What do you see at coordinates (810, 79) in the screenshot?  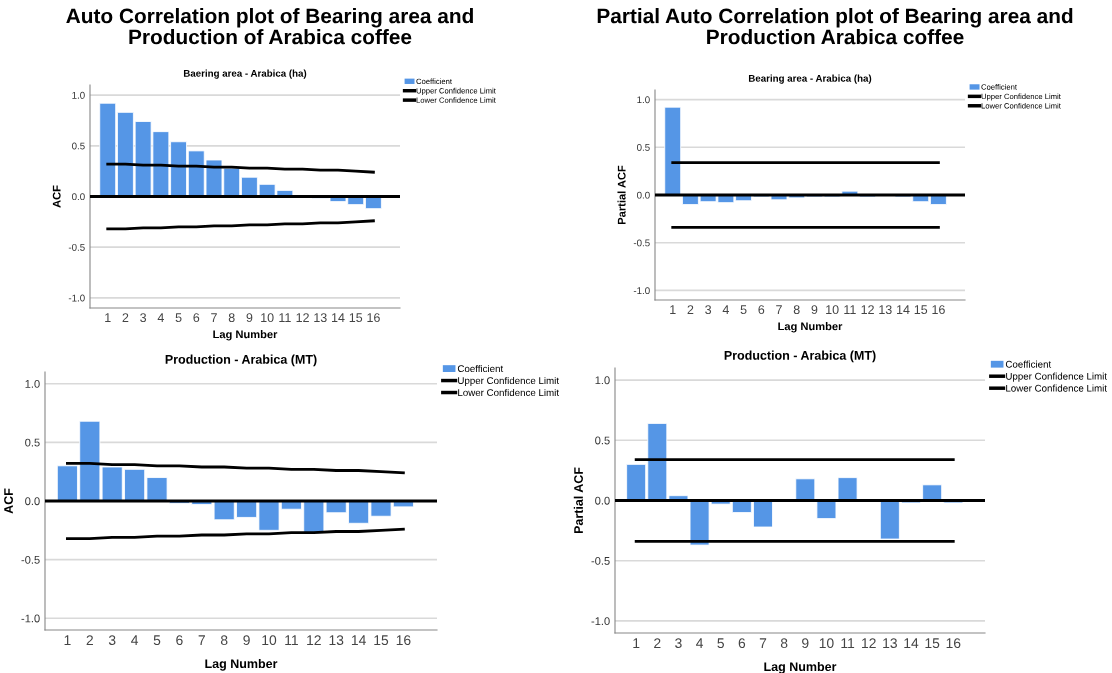 I see `chart-subtitle: Bearing area - Arabica (ha)` at bounding box center [810, 79].